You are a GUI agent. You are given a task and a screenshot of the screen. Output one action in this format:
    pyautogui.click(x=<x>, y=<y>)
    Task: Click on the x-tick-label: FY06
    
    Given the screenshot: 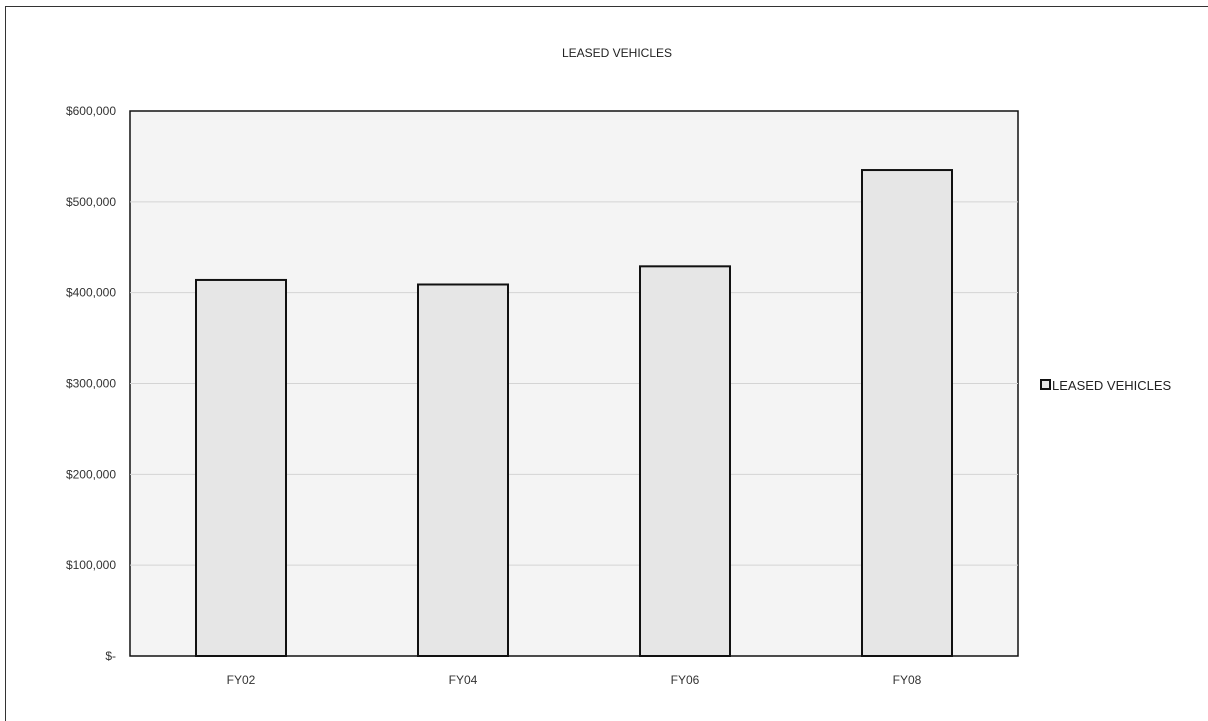 What is the action you would take?
    pyautogui.click(x=685, y=680)
    